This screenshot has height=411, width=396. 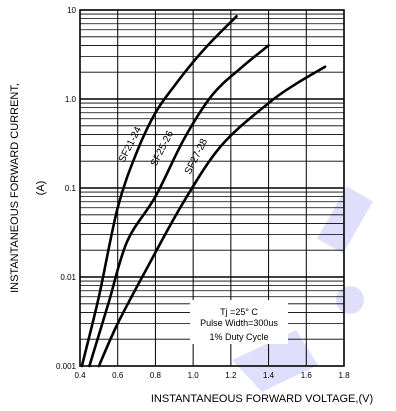 I want to click on x-tick-label: 1.2, so click(x=231, y=375).